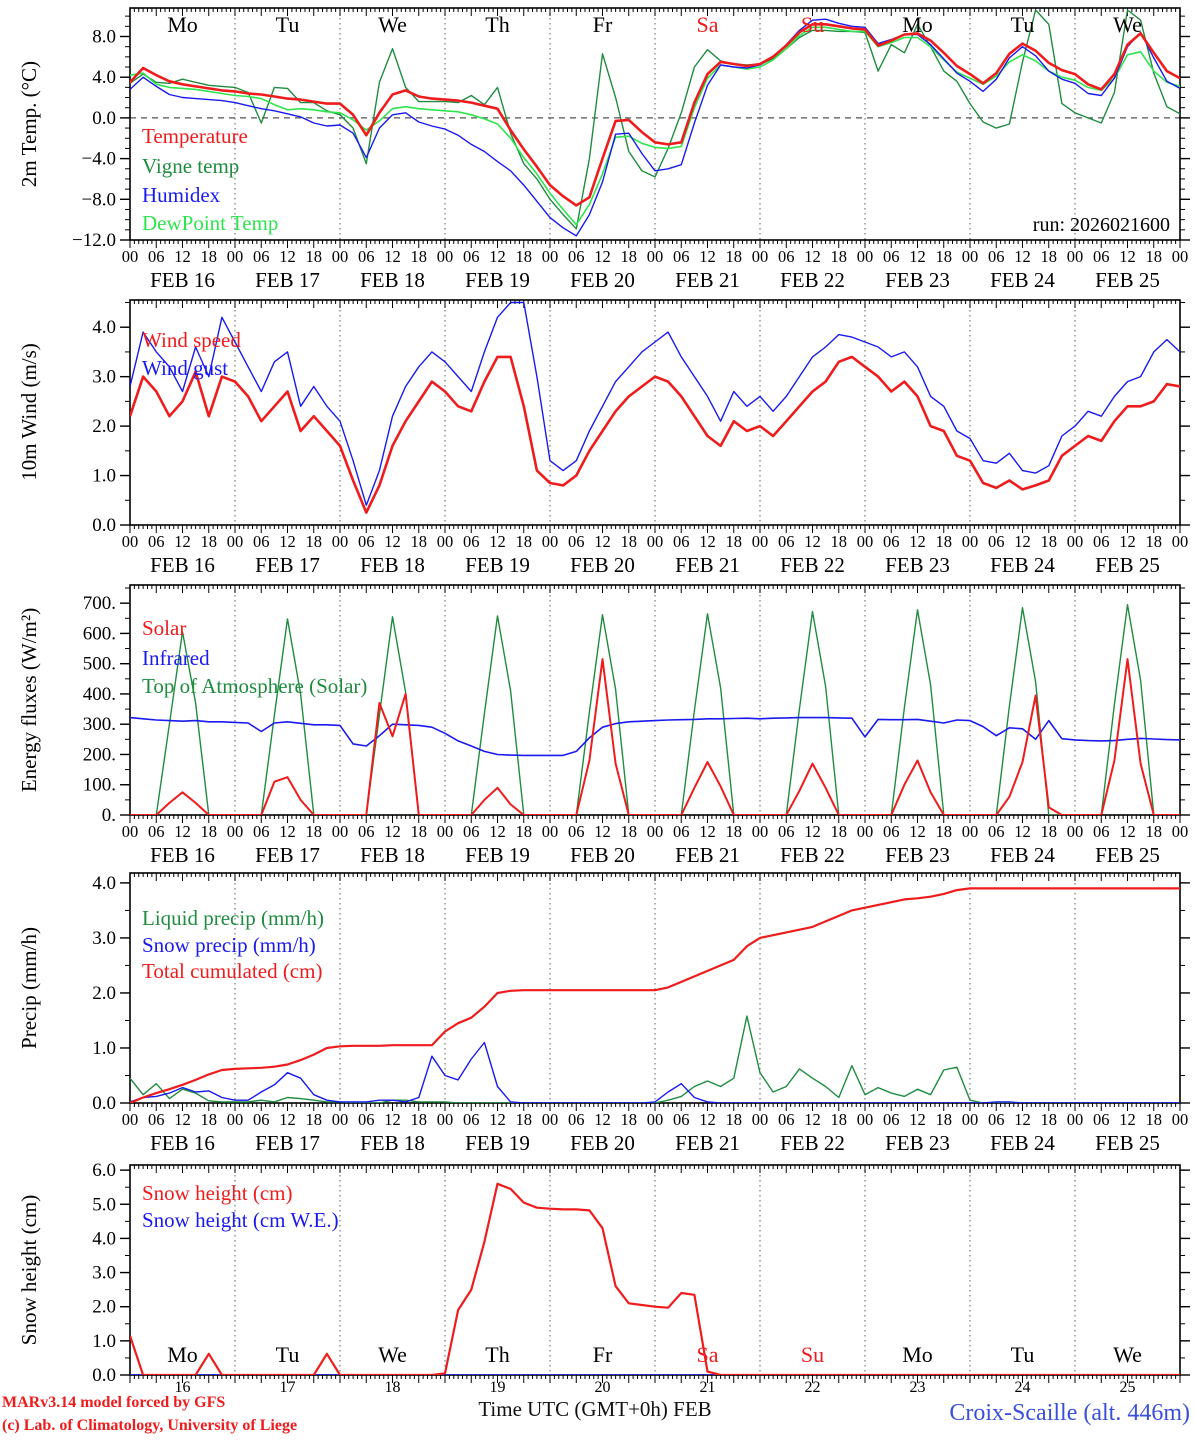 The image size is (1194, 1440). What do you see at coordinates (918, 1387) in the screenshot?
I see `x-day-number: 23` at bounding box center [918, 1387].